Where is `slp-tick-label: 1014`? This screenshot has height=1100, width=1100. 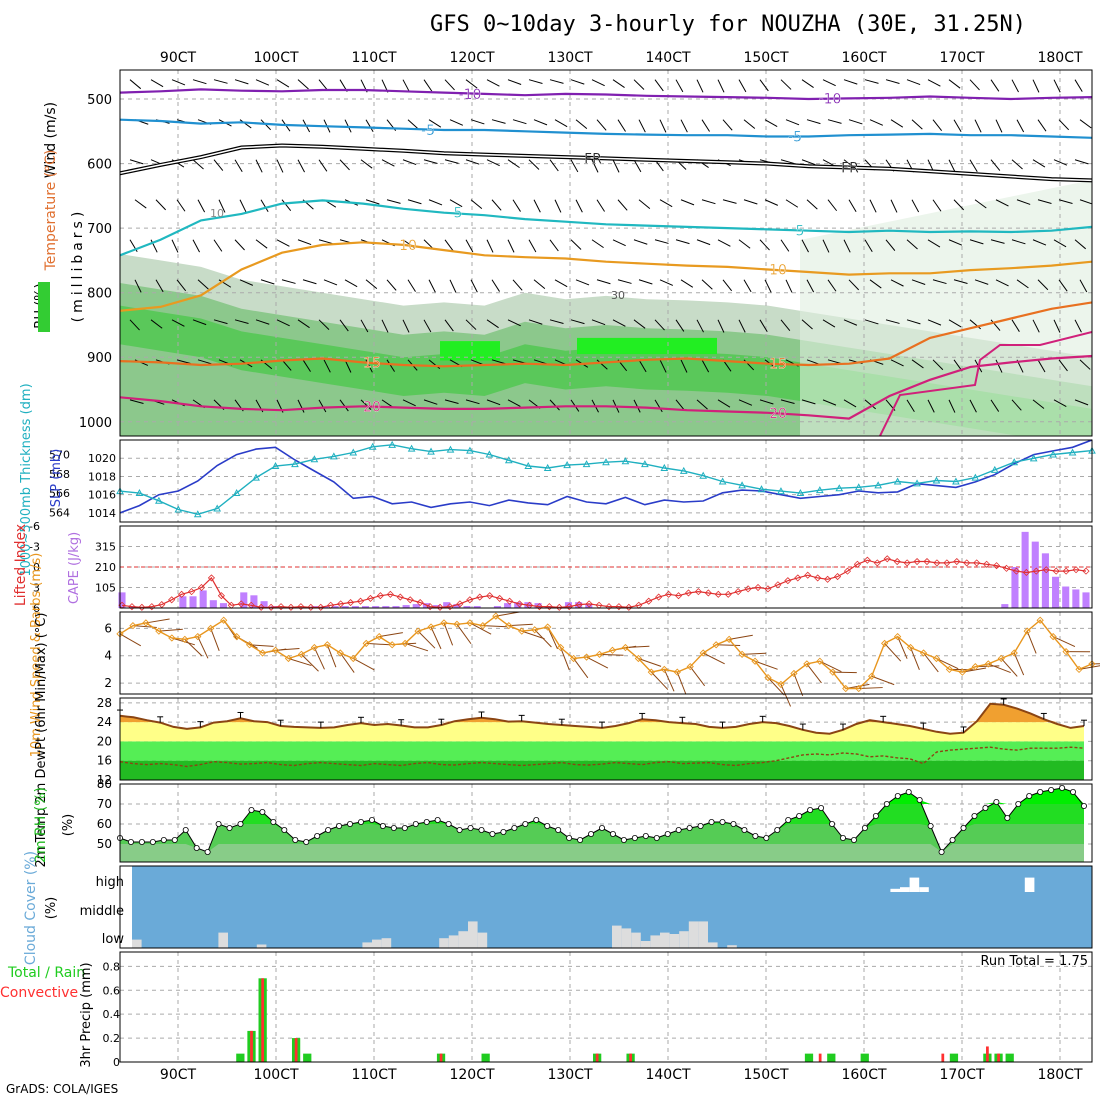
slp-tick-label: 1014 is located at coordinates (102, 513).